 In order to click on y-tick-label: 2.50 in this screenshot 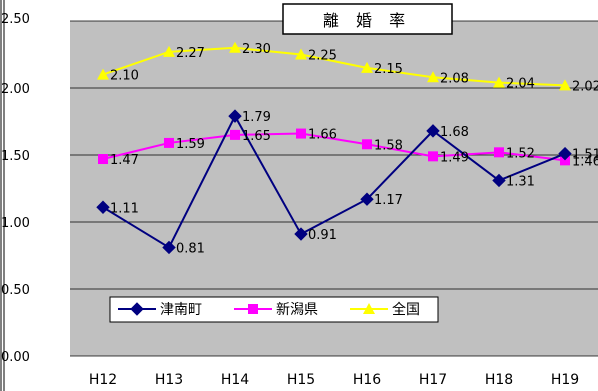, I will do `click(15, 19)`.